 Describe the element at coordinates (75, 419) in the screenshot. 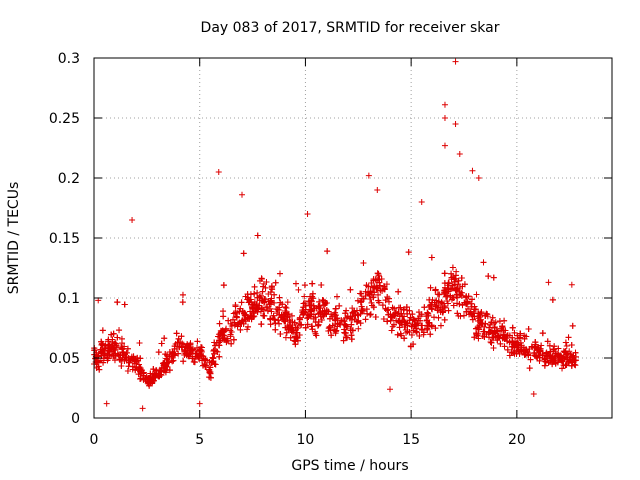

I see `y-tick-label: 0` at that location.